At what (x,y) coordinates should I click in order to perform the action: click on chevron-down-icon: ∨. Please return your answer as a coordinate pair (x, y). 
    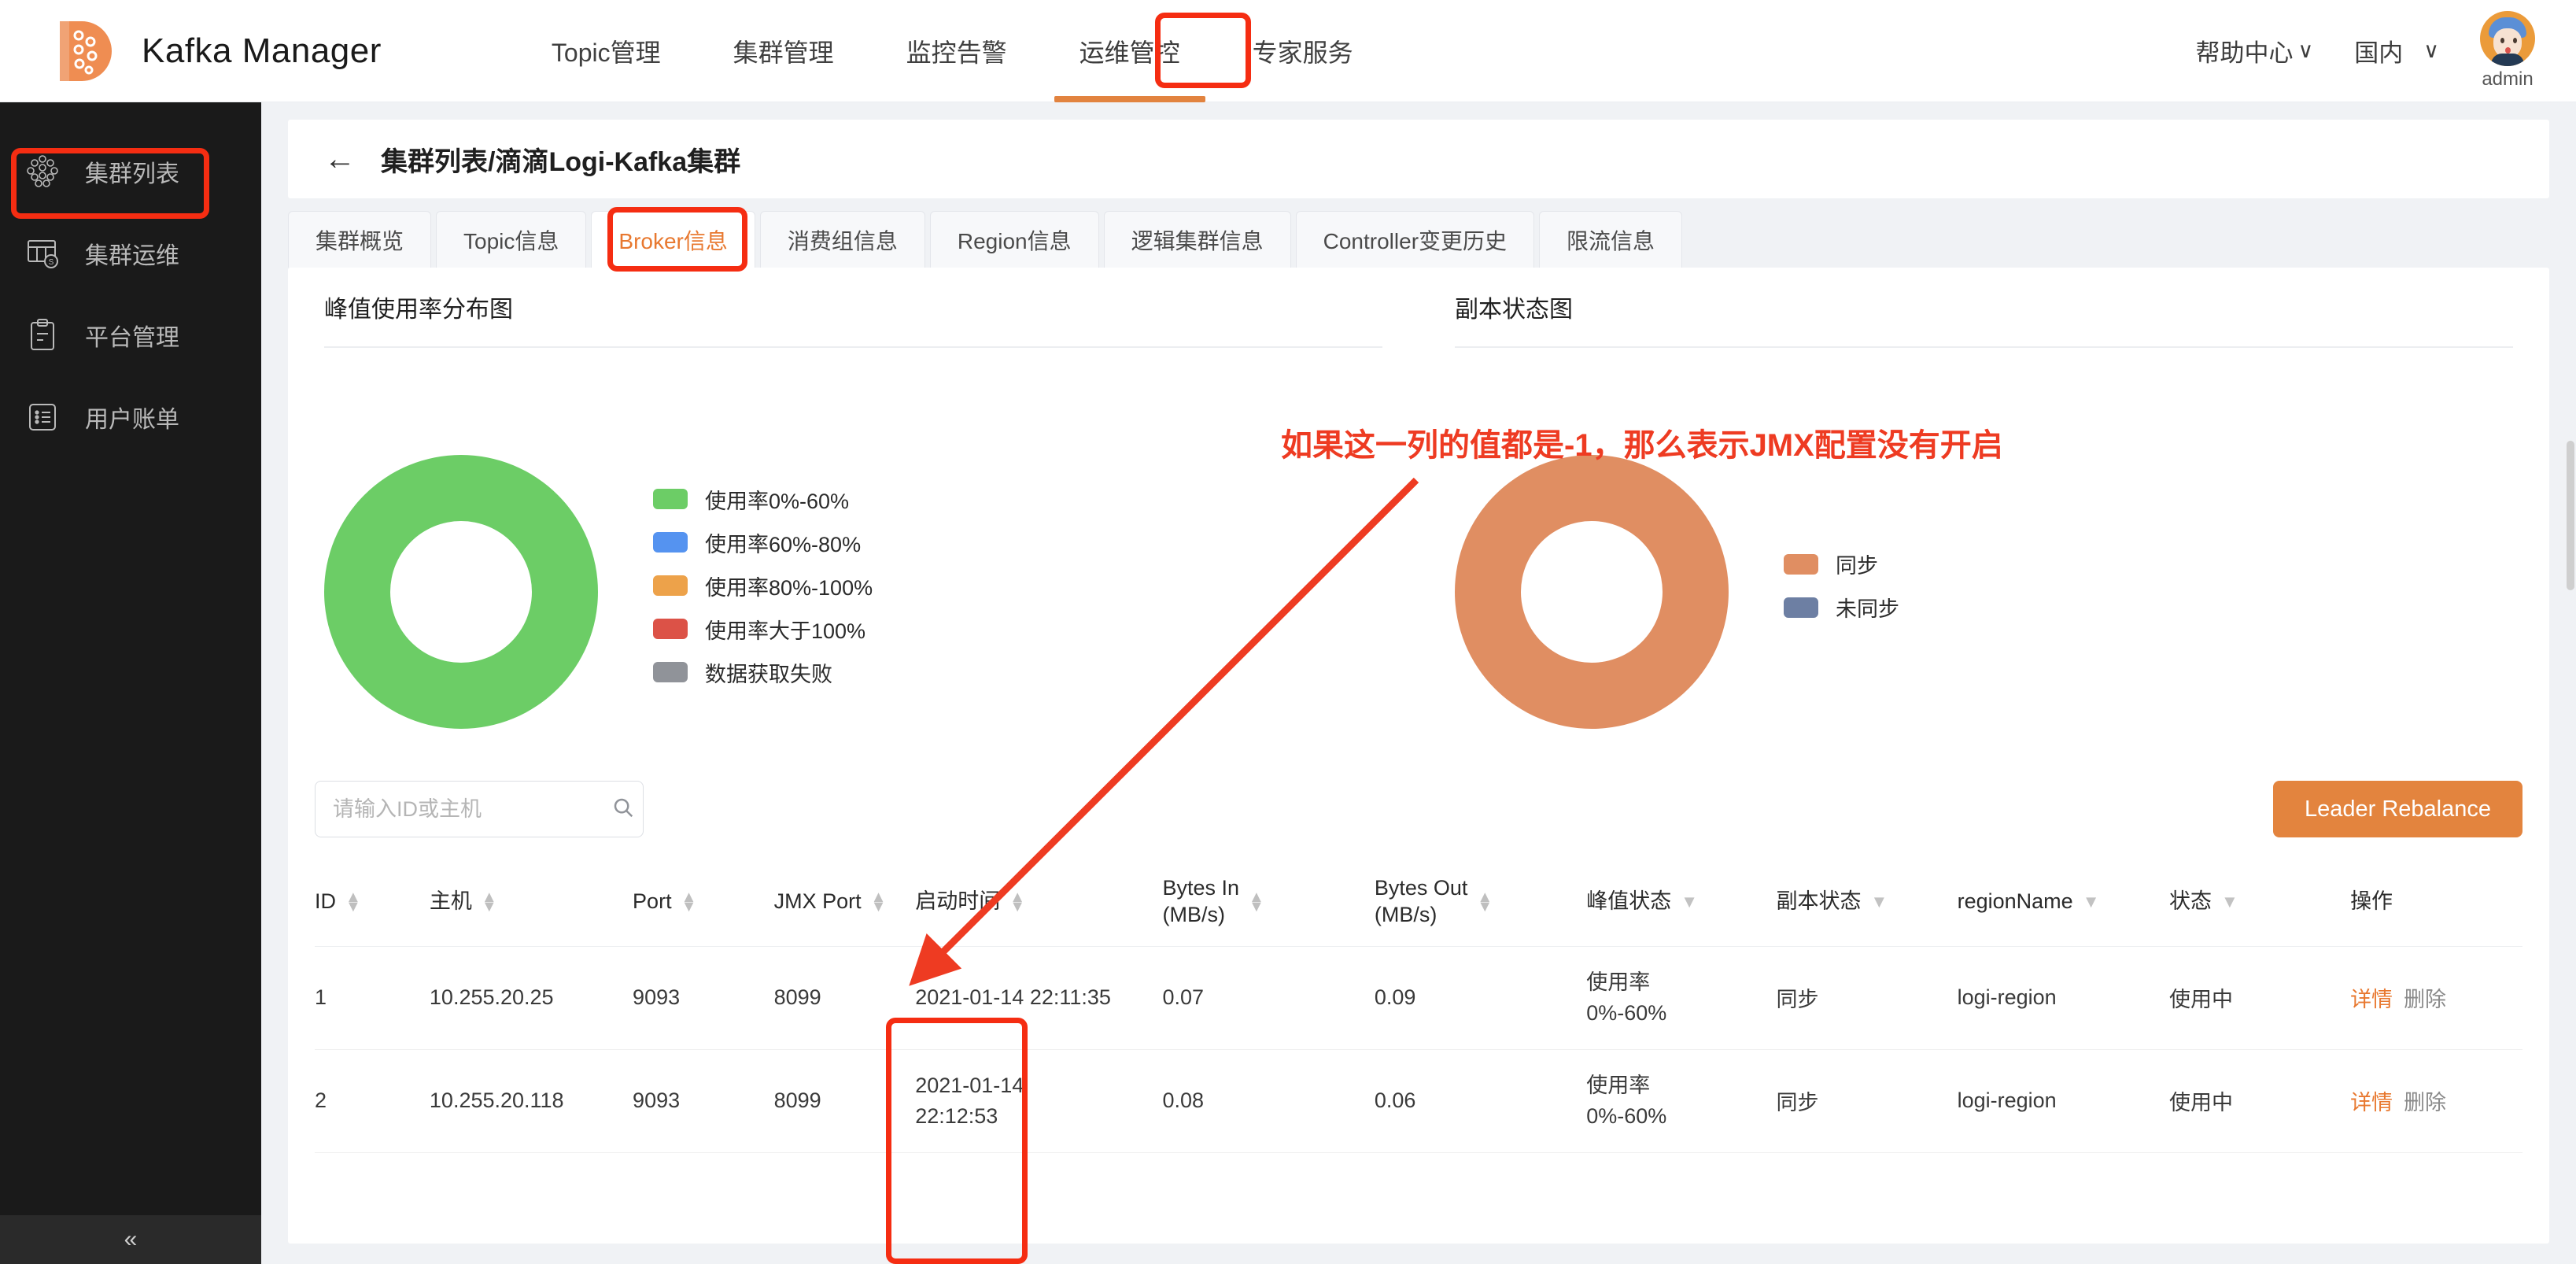
    Looking at the image, I should click on (2305, 50).